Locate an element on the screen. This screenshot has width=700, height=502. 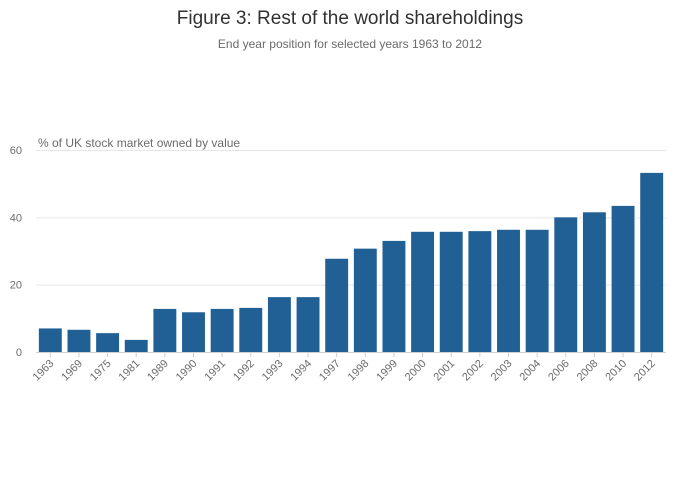
bar-2003 is located at coordinates (508, 290).